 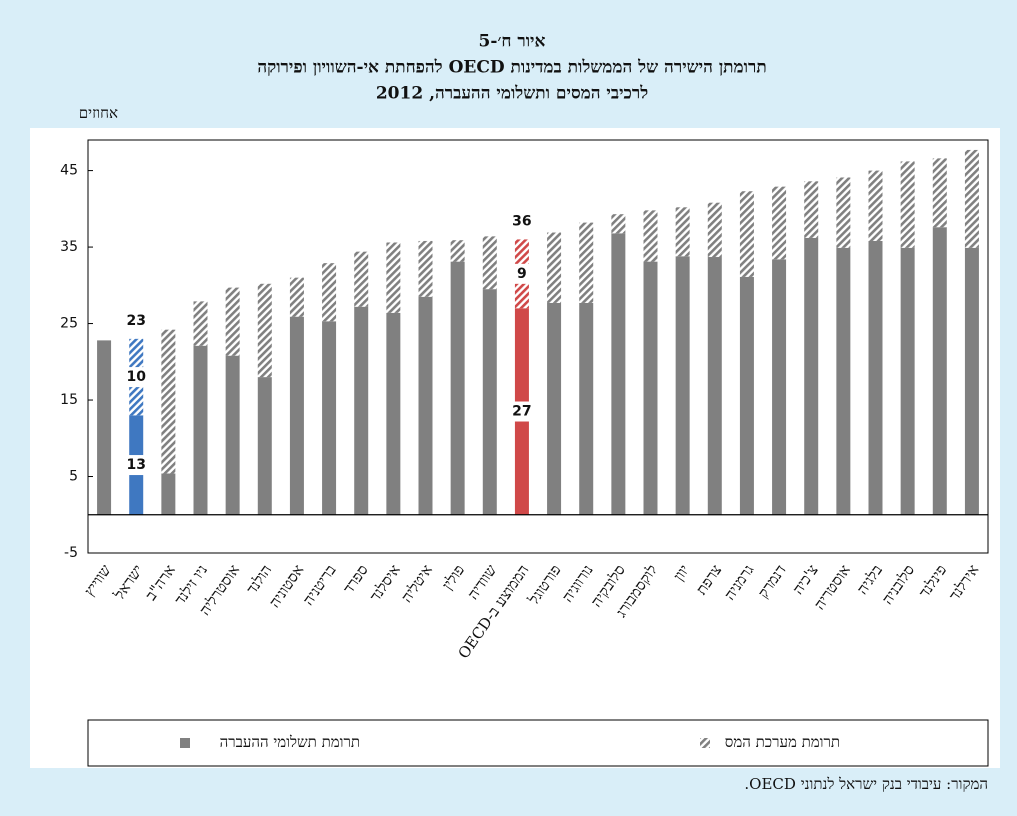 I want to click on y-tick-label: 5, so click(x=73, y=477).